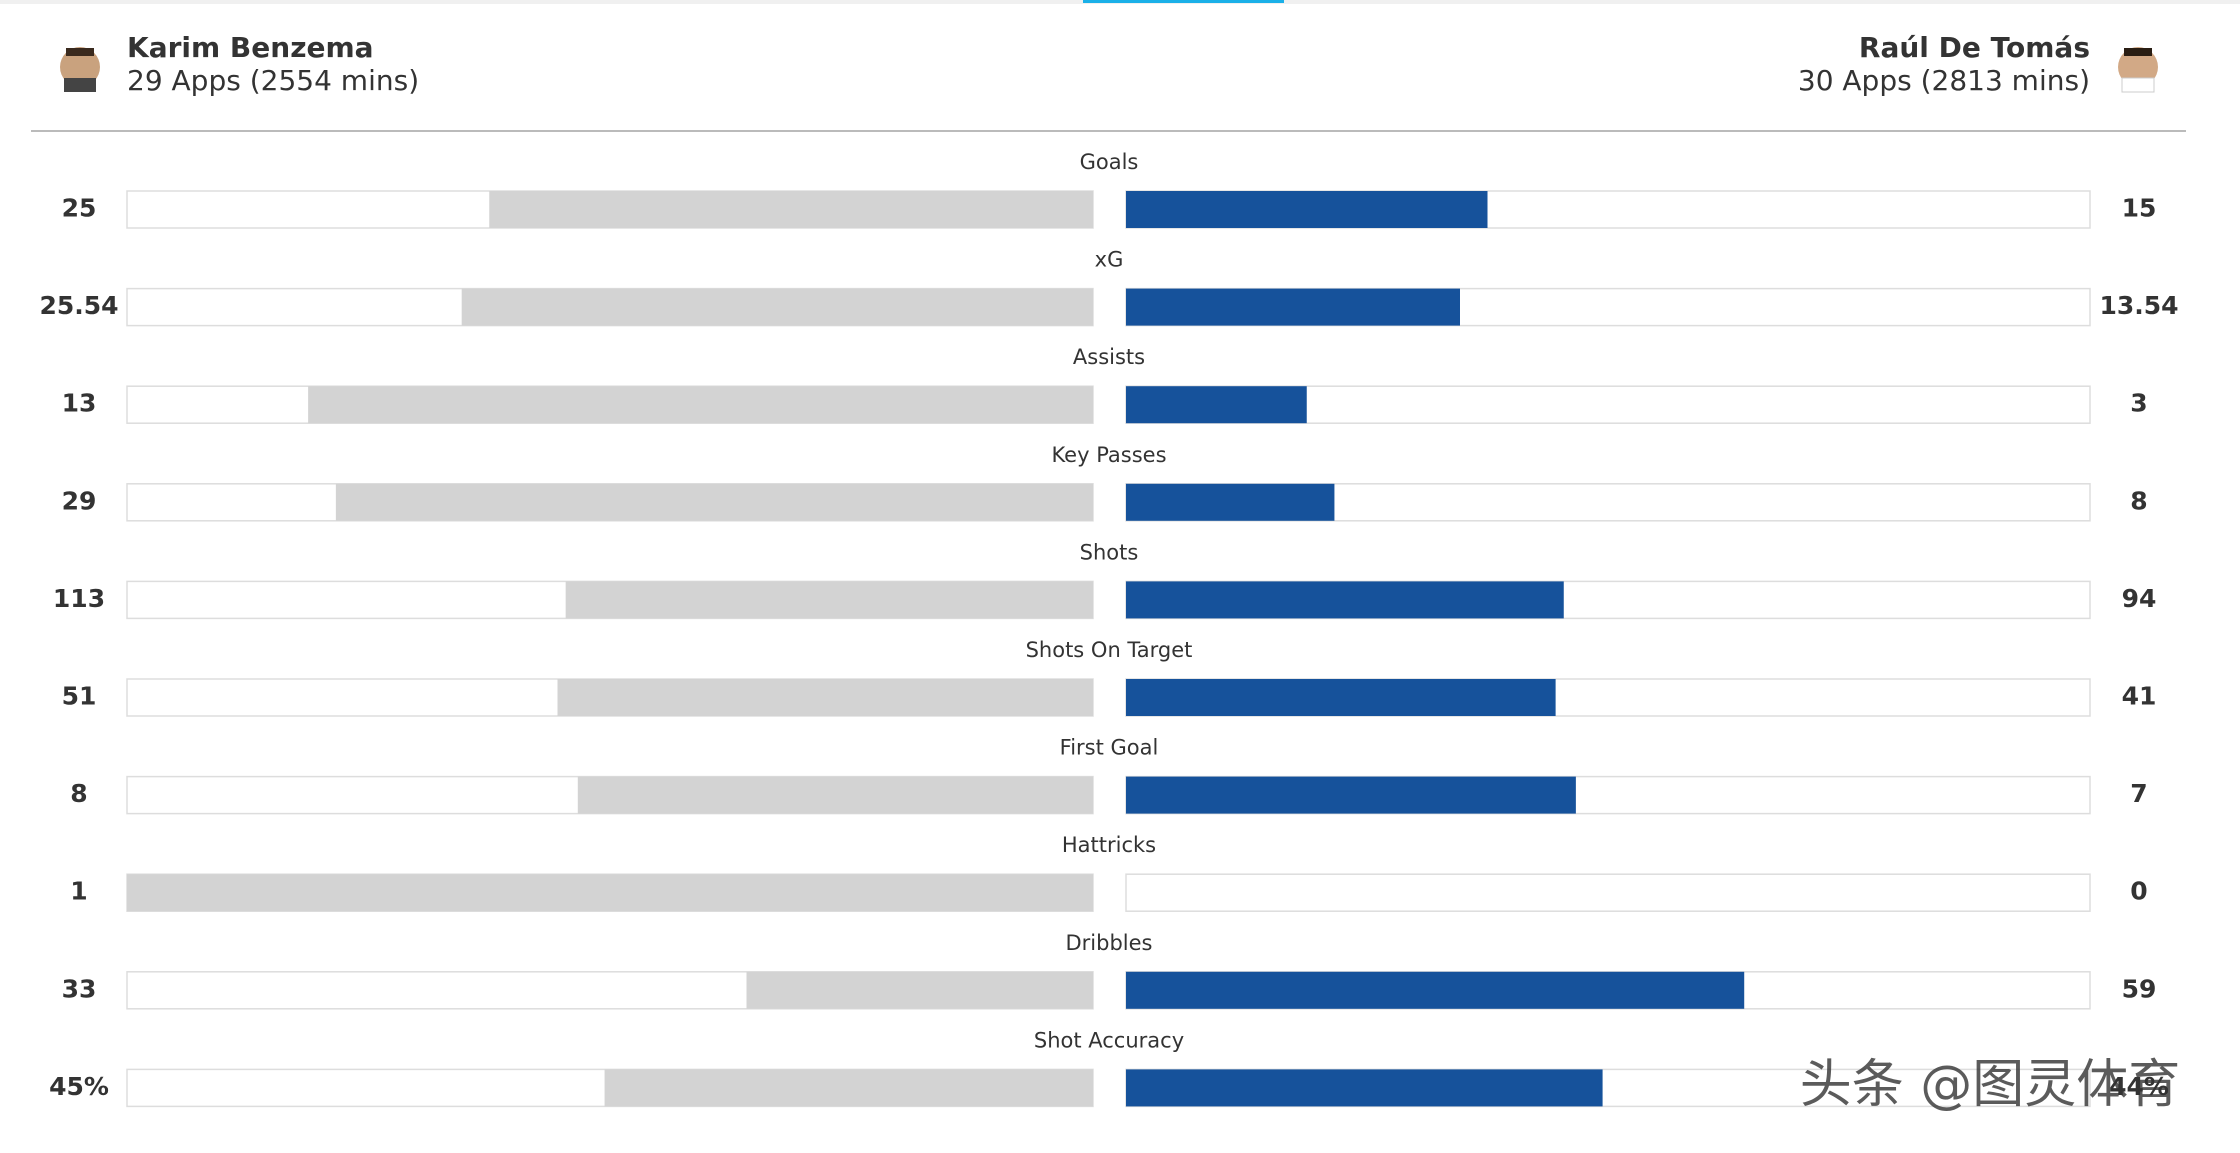 The image size is (2240, 1153). Describe the element at coordinates (79, 988) in the screenshot. I see `value-left: 33` at that location.